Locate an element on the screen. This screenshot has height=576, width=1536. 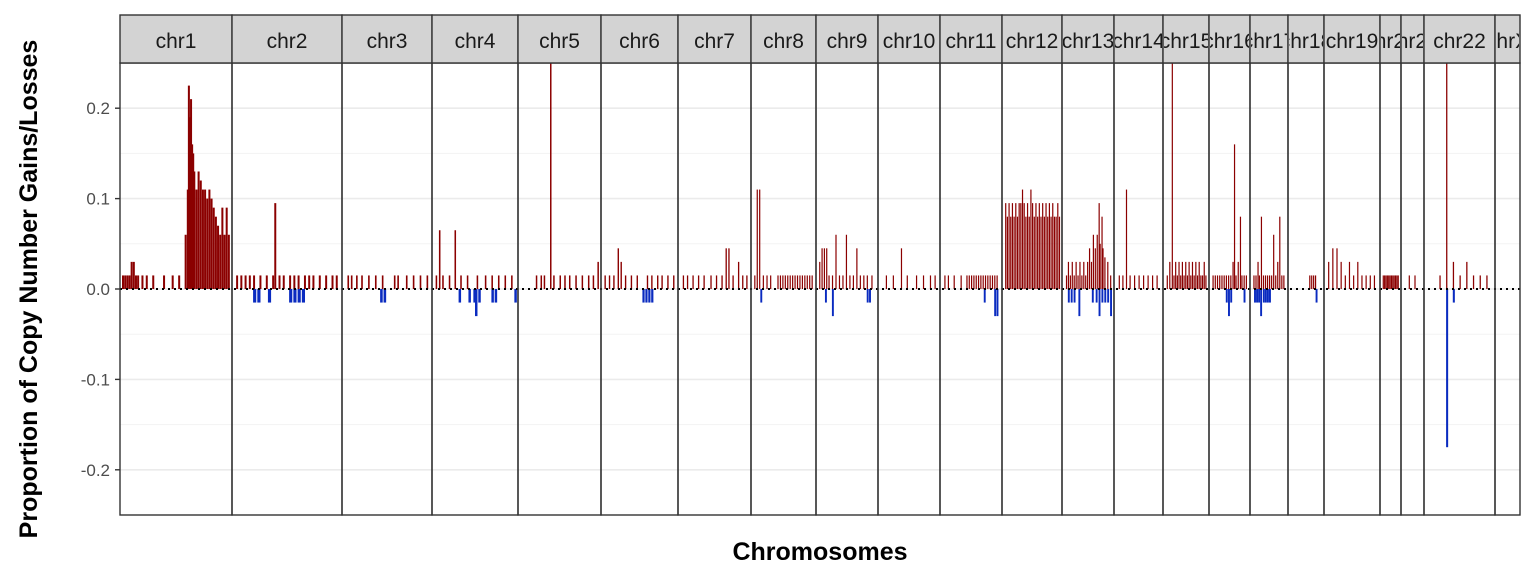
y-tick-label: 0.1 is located at coordinates (98, 199).